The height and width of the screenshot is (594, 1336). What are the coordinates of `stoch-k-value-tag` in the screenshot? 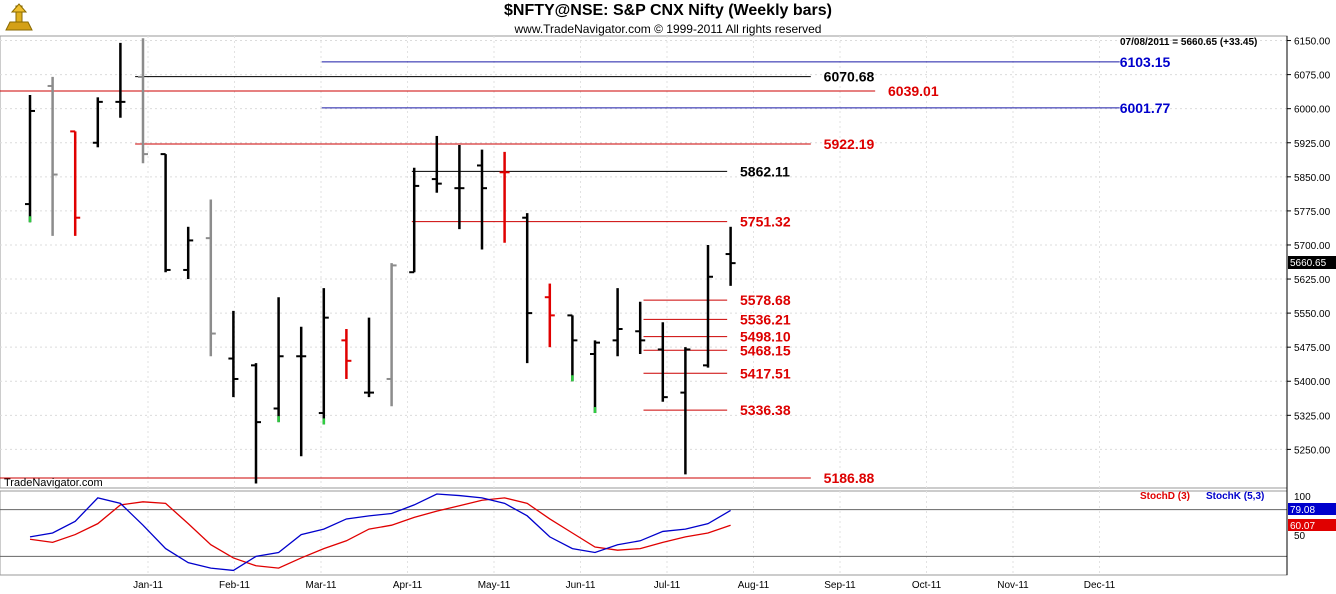 It's located at (1312, 509).